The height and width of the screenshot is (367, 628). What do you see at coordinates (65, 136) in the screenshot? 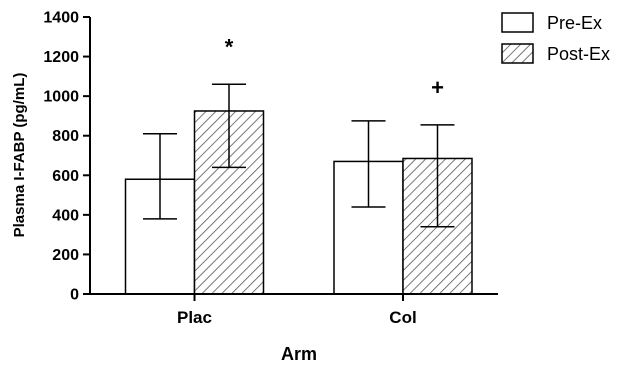
I see `y-tick-label: 800` at bounding box center [65, 136].